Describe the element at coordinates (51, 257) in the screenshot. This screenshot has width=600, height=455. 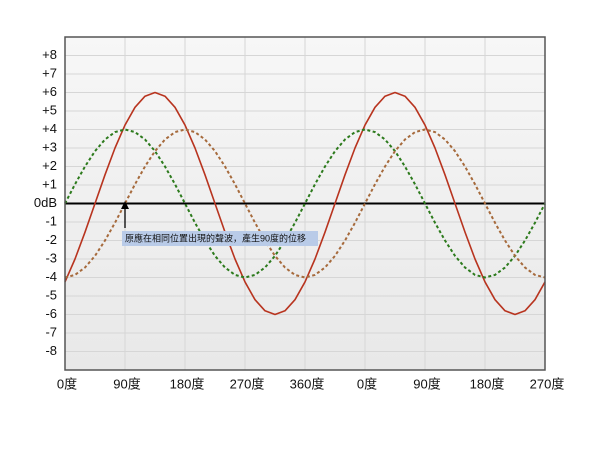
I see `y-tick-label: -3` at that location.